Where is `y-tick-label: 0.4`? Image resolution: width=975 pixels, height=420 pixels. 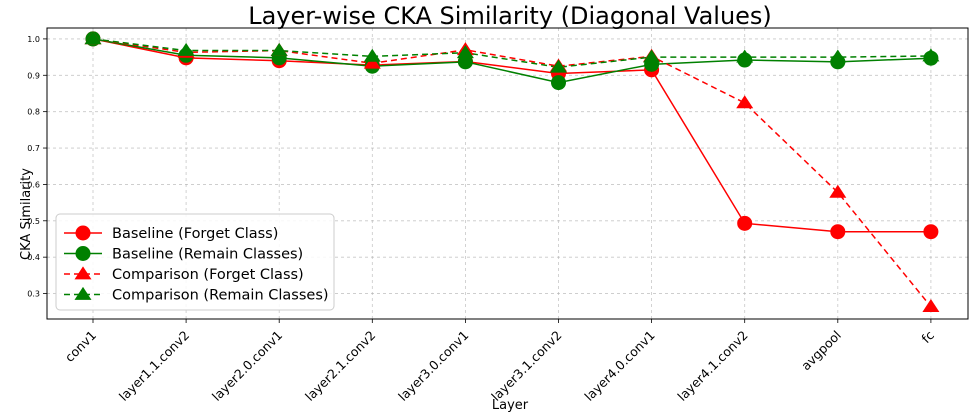
y-tick-label: 0.4 is located at coordinates (33, 257).